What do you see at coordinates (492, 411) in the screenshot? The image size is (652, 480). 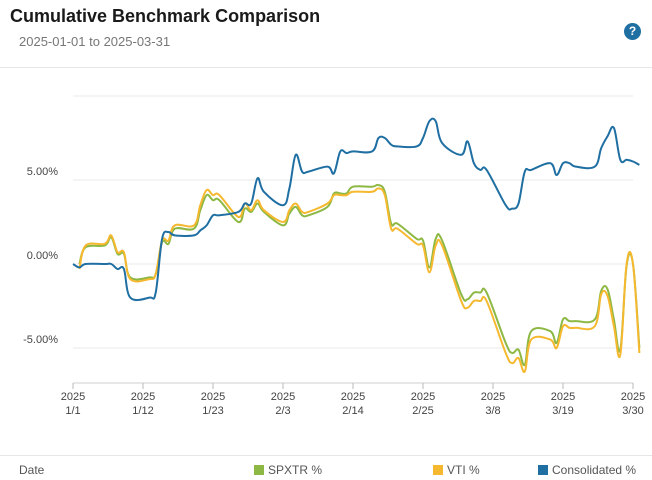 I see `x-tick-label: 3/8` at bounding box center [492, 411].